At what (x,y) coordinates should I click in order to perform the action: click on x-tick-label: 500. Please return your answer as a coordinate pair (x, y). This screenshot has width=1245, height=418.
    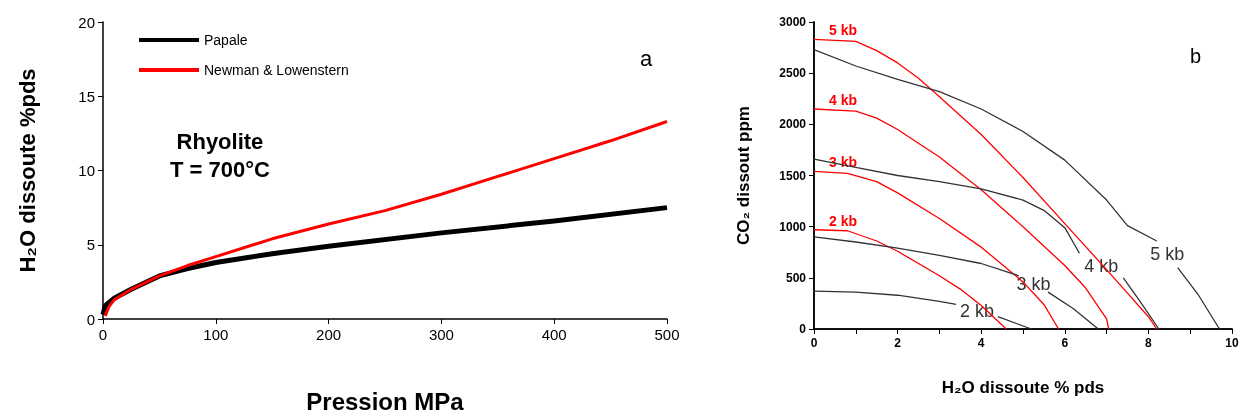
    Looking at the image, I should click on (667, 334).